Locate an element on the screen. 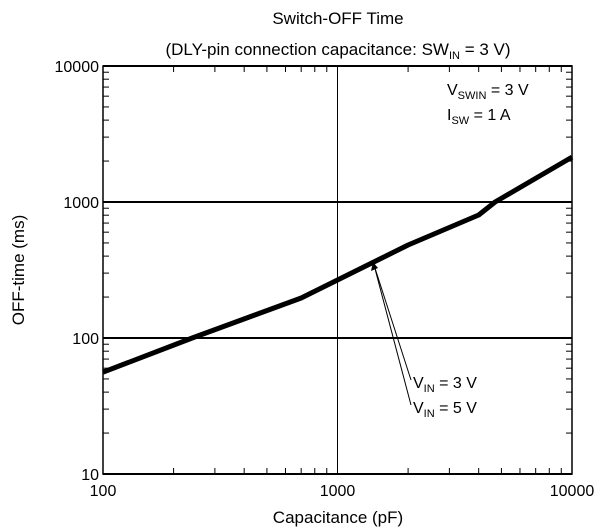 This screenshot has width=603, height=532. condition-label: VSWIN = 3 V is located at coordinates (488, 92).